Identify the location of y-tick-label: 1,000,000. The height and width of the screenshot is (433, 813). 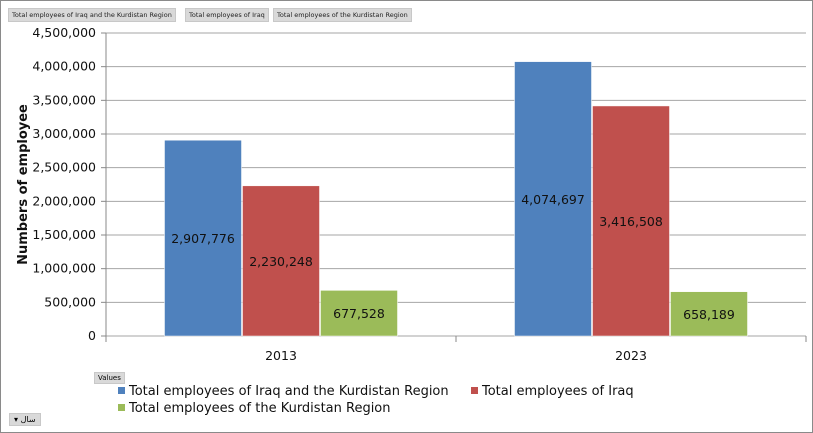
(64, 268).